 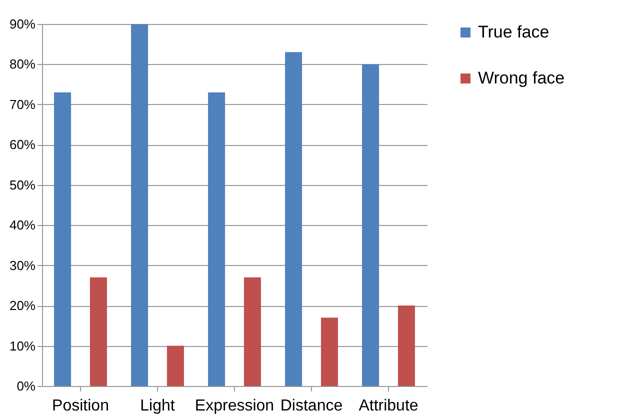 What do you see at coordinates (158, 406) in the screenshot?
I see `x-tick-label: Light` at bounding box center [158, 406].